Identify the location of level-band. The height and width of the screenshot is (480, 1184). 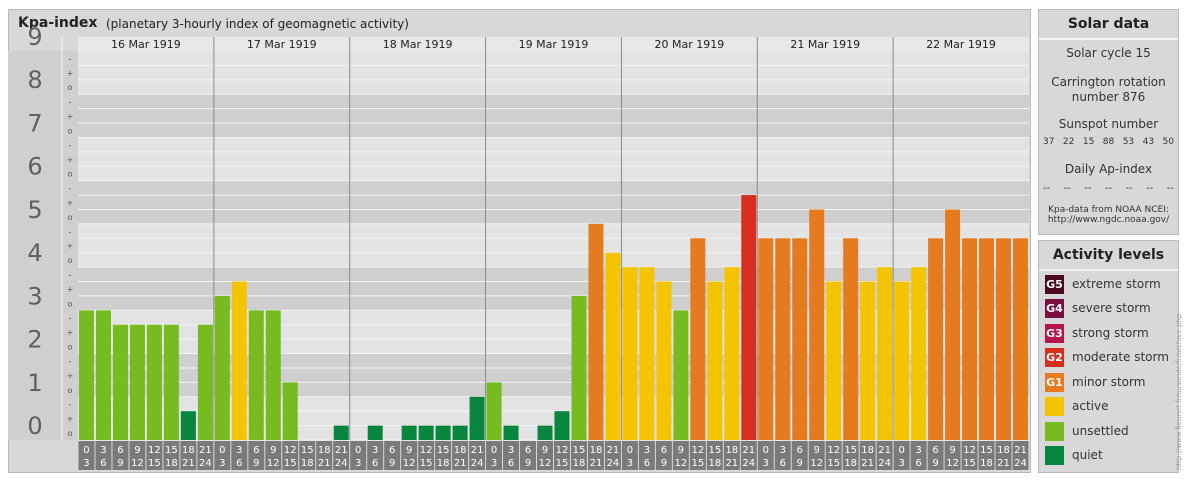
(553, 245).